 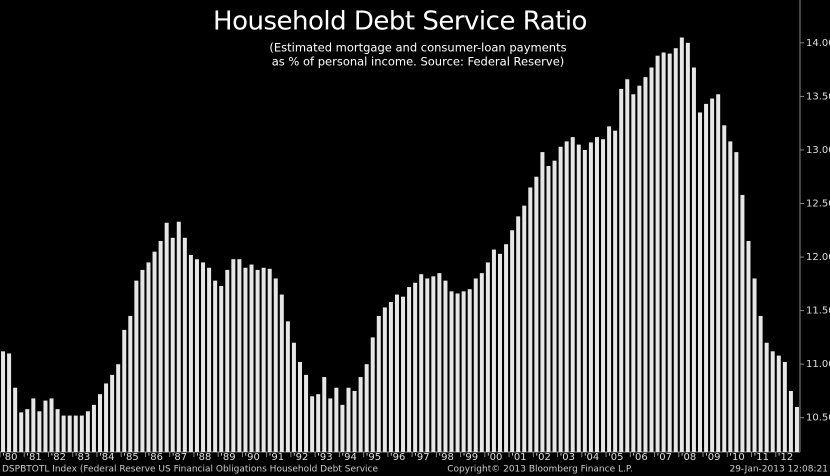 What do you see at coordinates (251, 457) in the screenshot?
I see `x-tick-label: '90` at bounding box center [251, 457].